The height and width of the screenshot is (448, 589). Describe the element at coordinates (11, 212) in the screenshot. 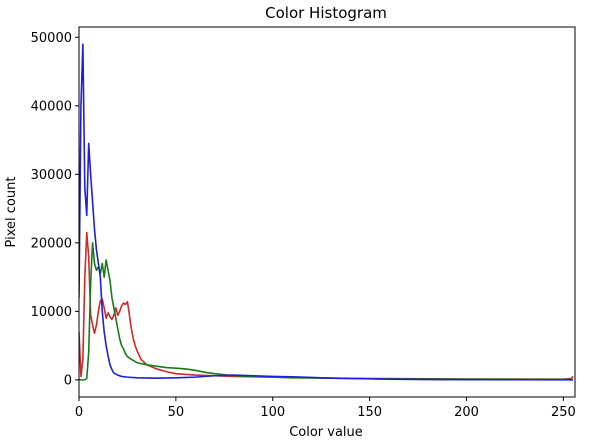

I see `y-axis-label: Pixel count` at that location.